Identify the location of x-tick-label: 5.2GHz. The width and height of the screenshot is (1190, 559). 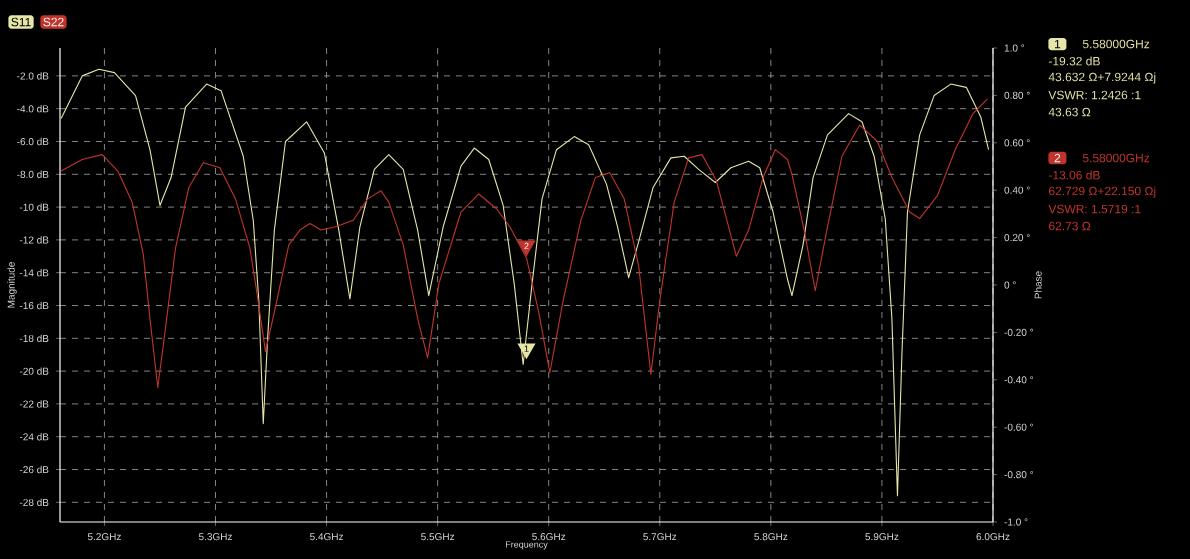
(104, 537).